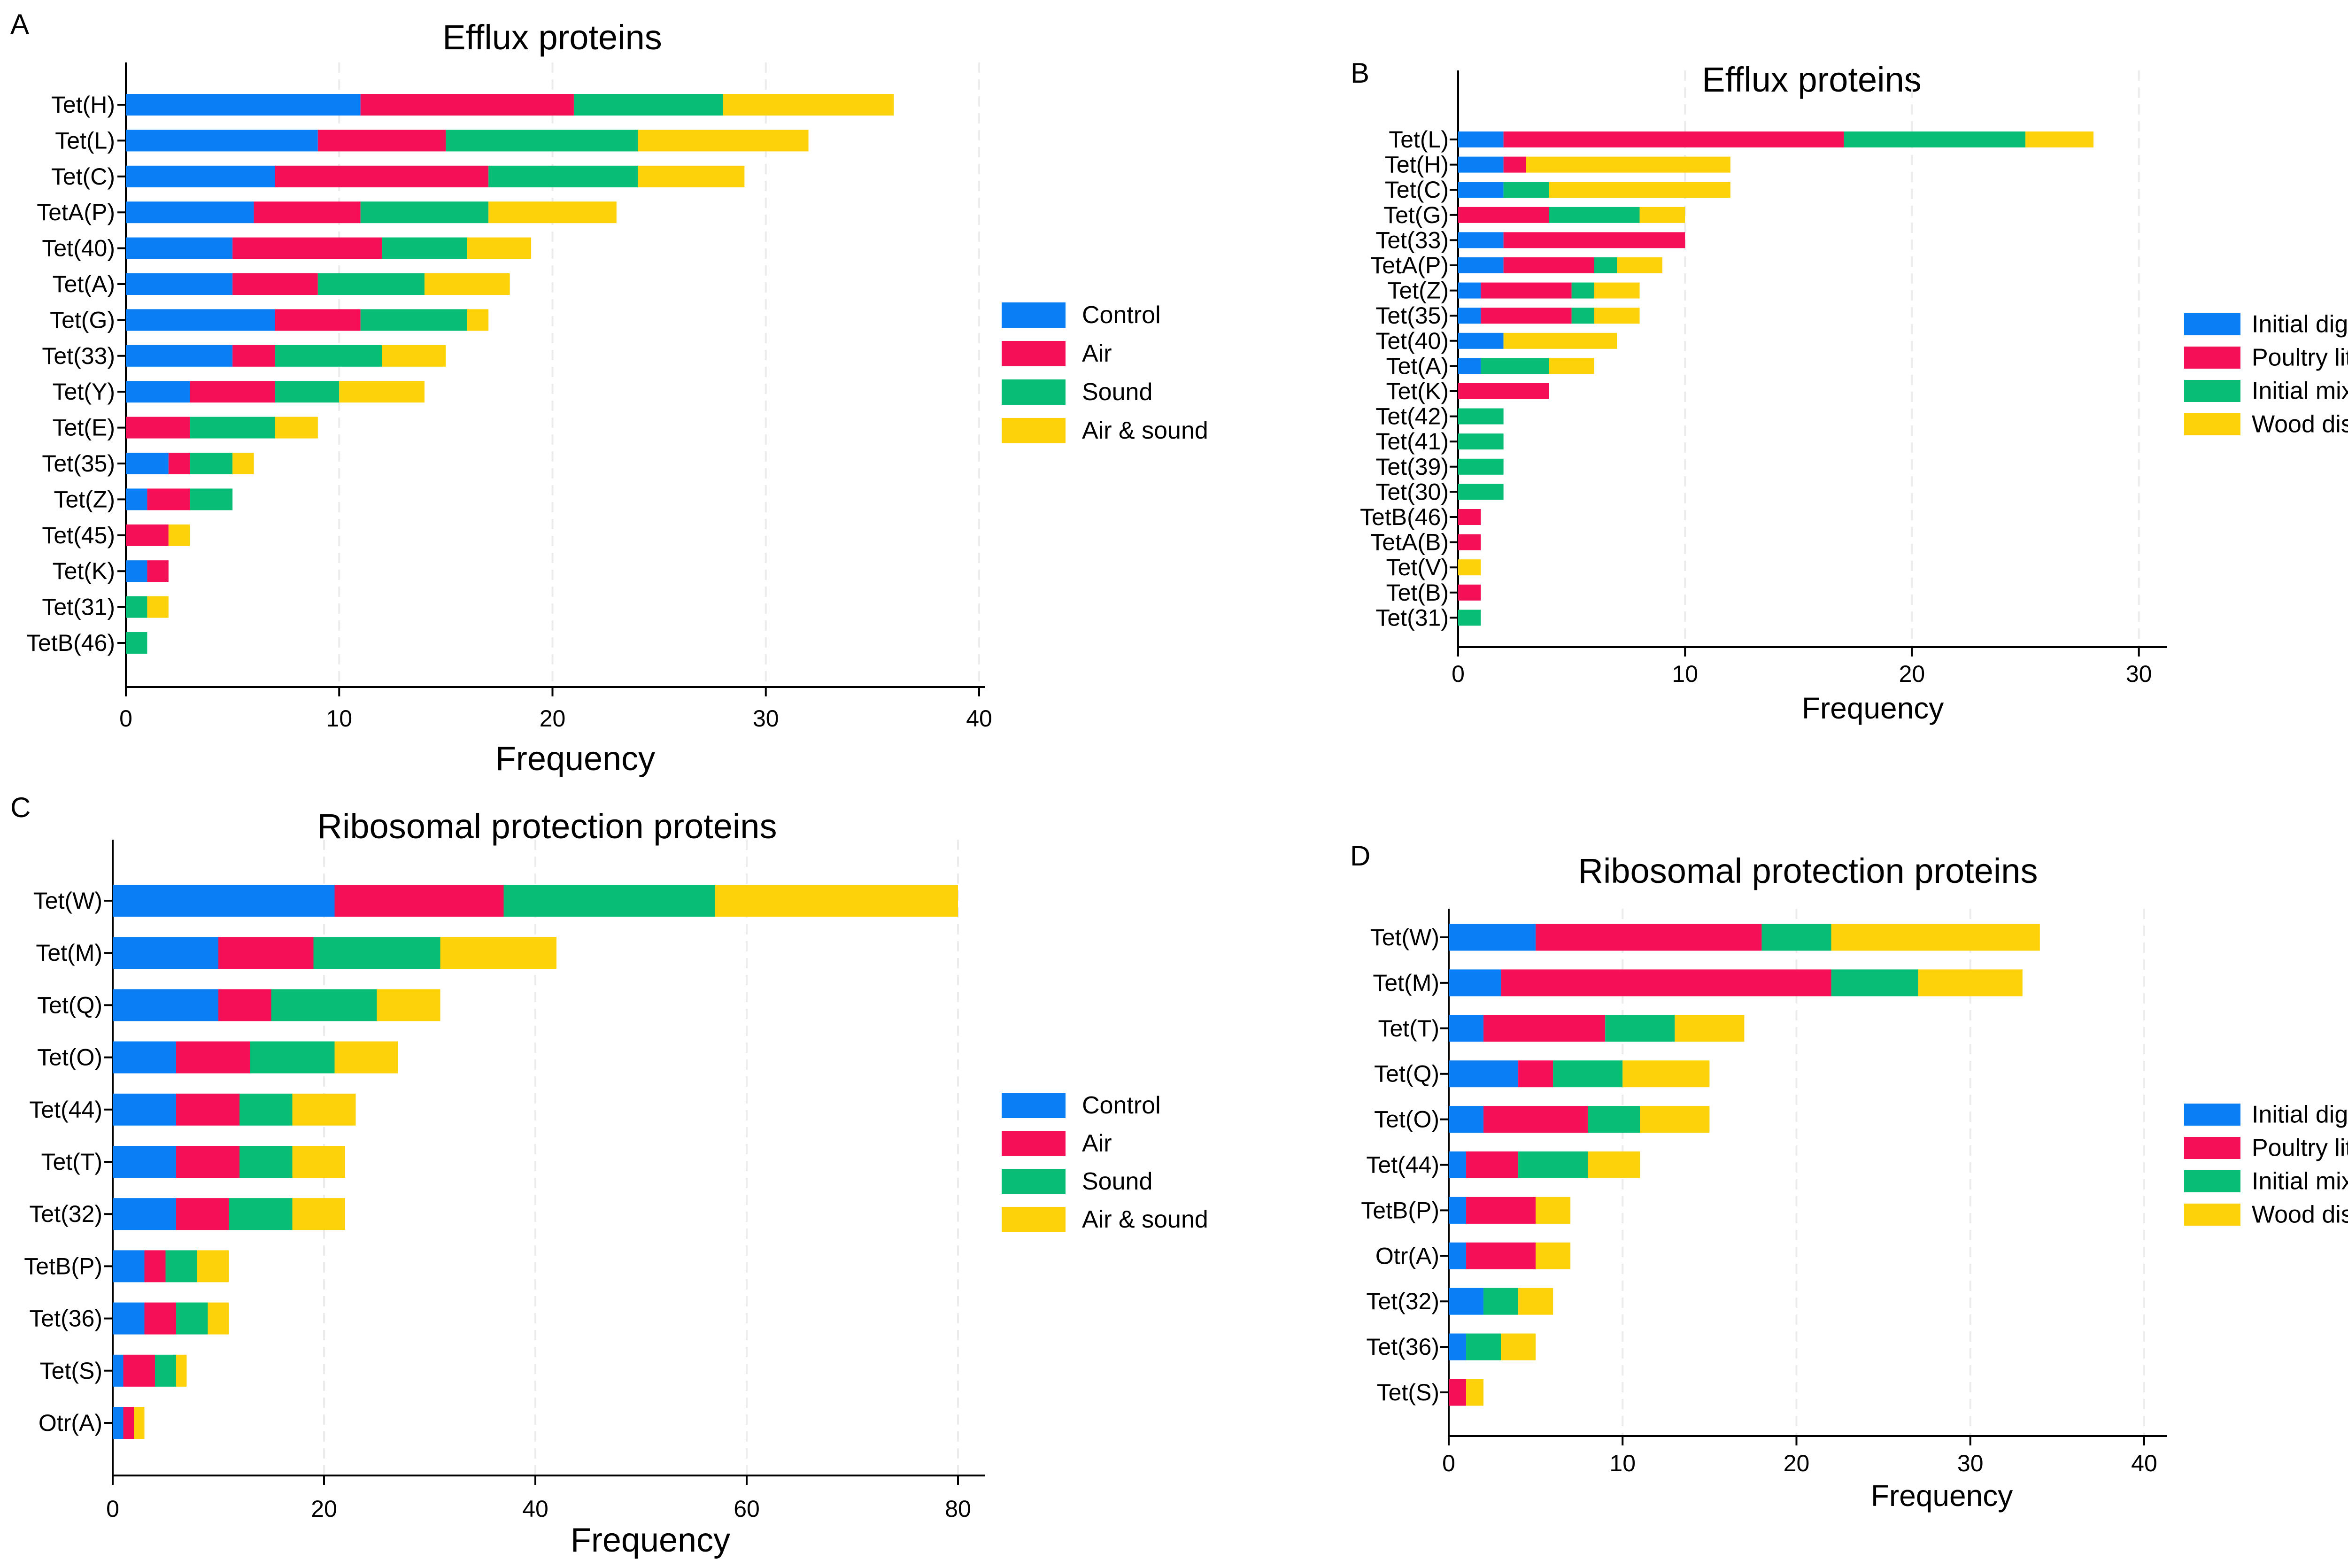 This screenshot has width=2348, height=1568. Describe the element at coordinates (1409, 265) in the screenshot. I see `category-label: TetA(P)` at that location.